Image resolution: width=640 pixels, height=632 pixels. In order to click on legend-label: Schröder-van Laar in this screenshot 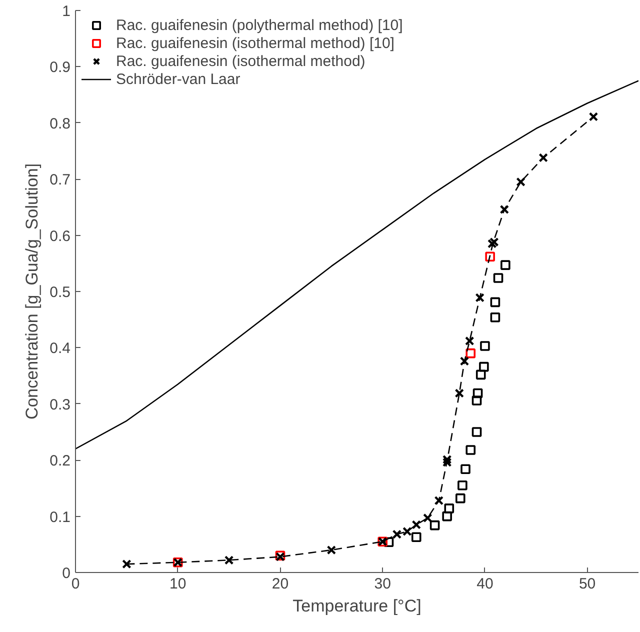, I will do `click(178, 79)`.